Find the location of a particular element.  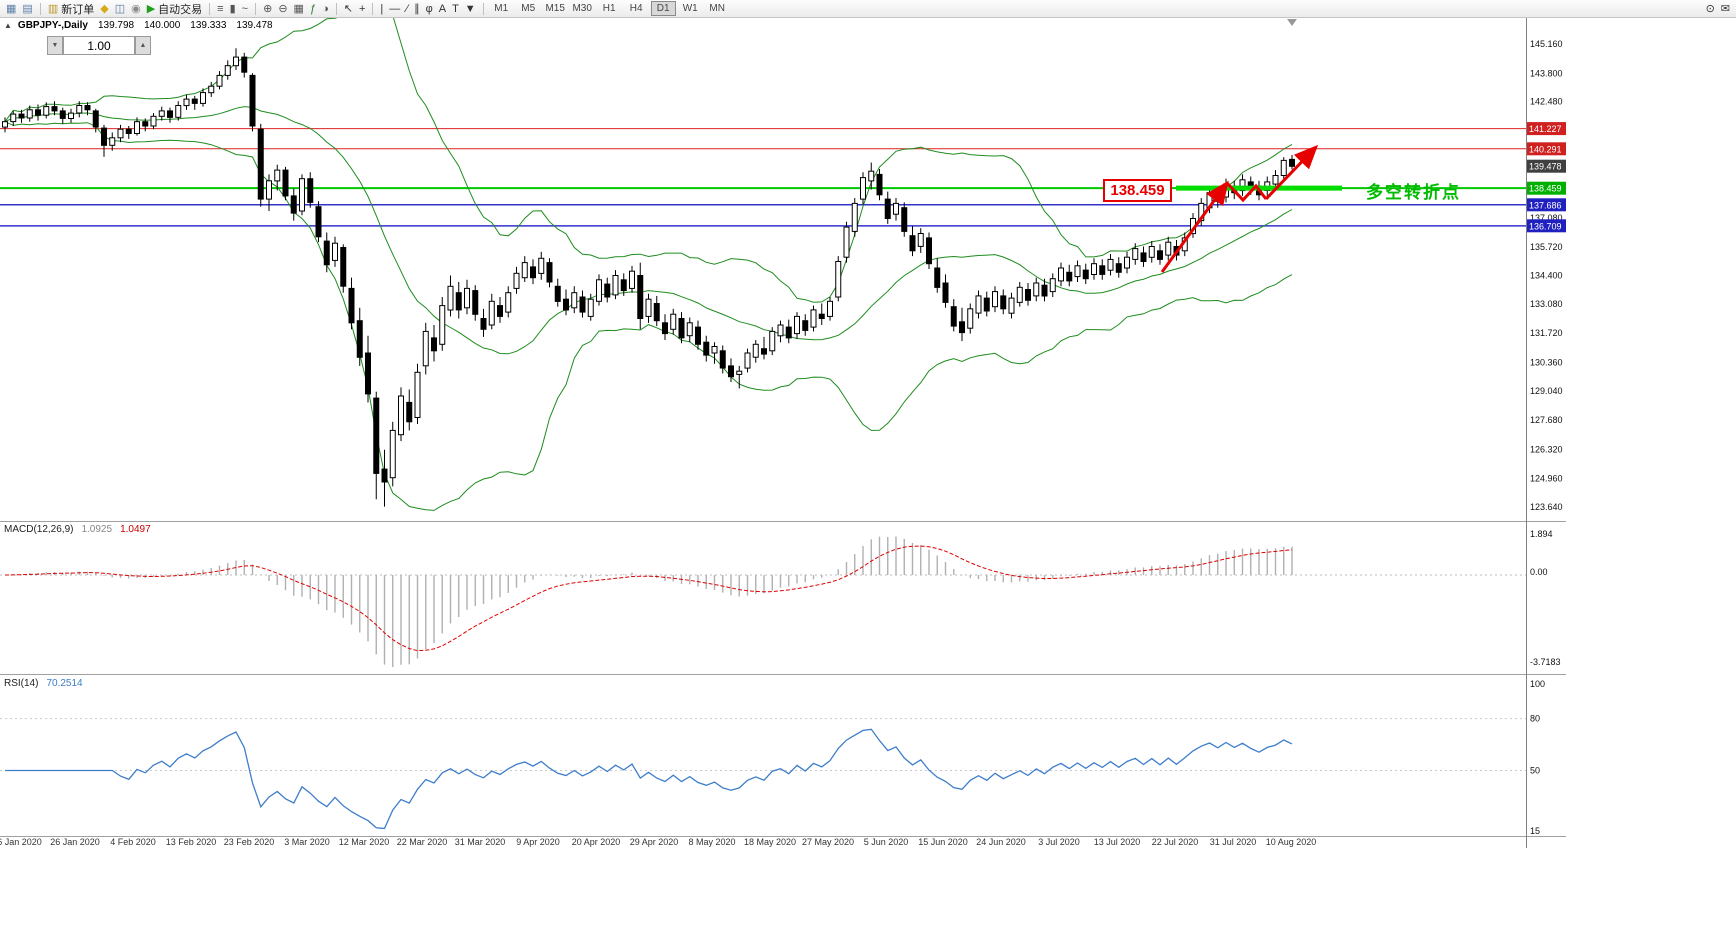

data-window-icon: ◫ is located at coordinates (120, 8).